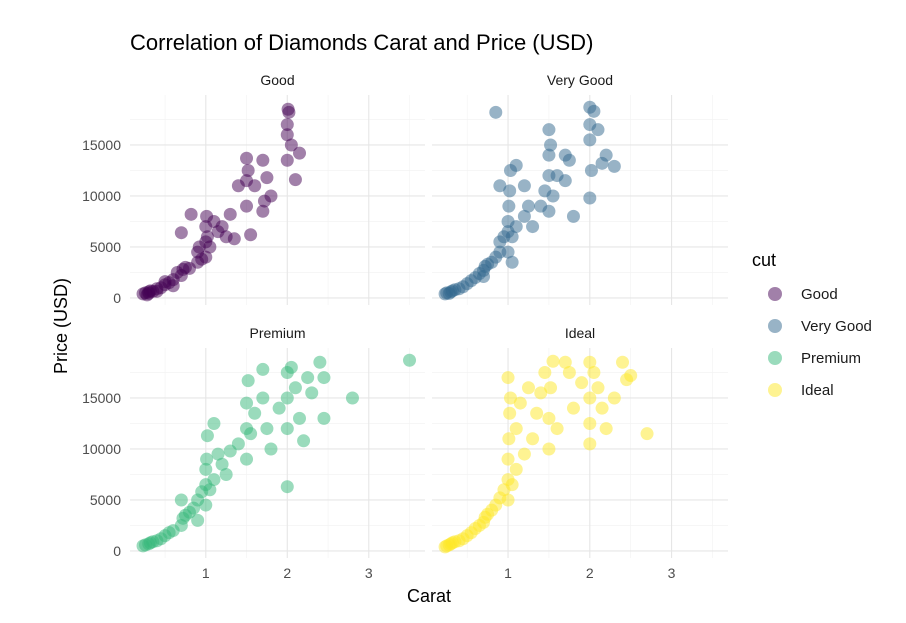 The image size is (906, 623). I want to click on y-tick-label: 0, so click(117, 551).